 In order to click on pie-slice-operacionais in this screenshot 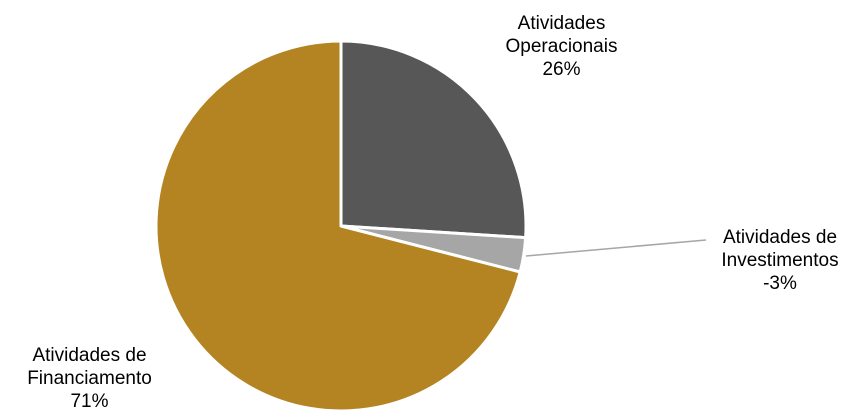, I will do `click(433, 139)`.